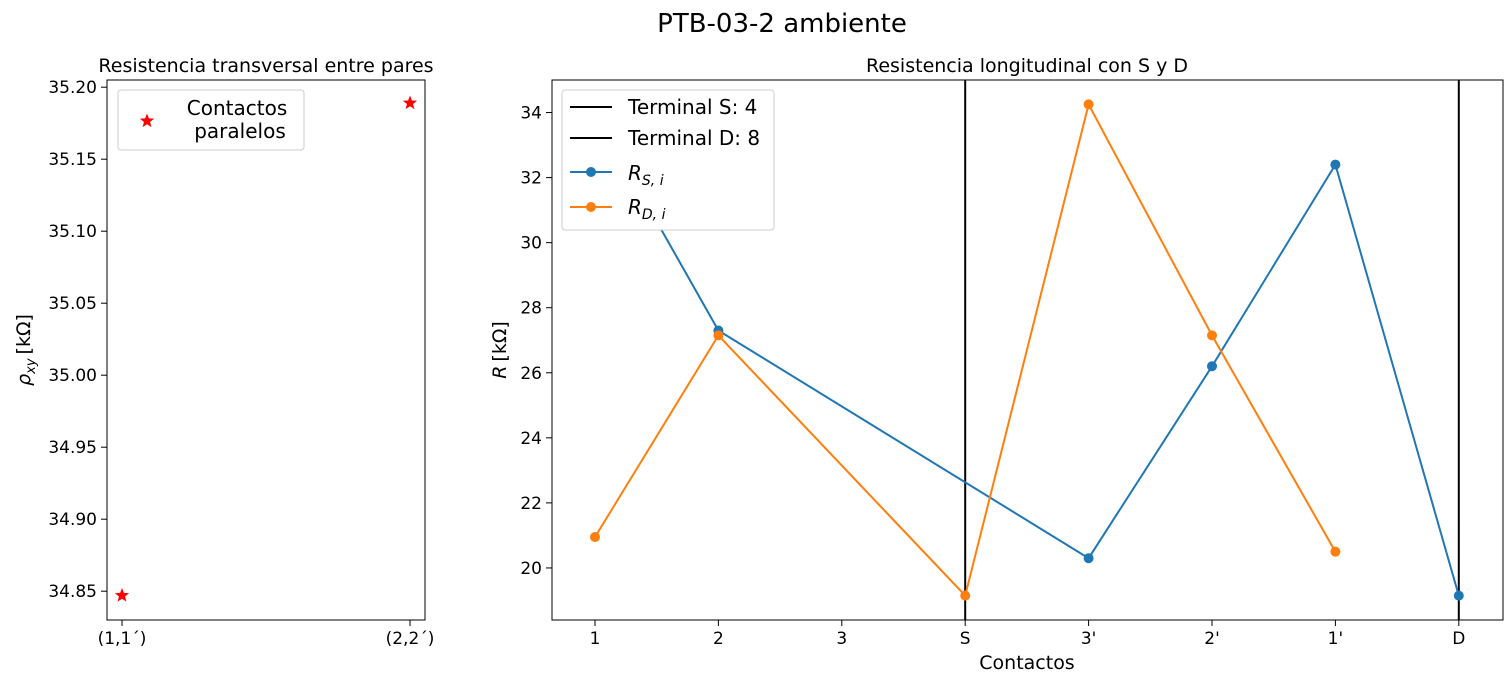 The width and height of the screenshot is (1512, 683). Describe the element at coordinates (531, 504) in the screenshot. I see `right-y-tick-label: 22` at that location.